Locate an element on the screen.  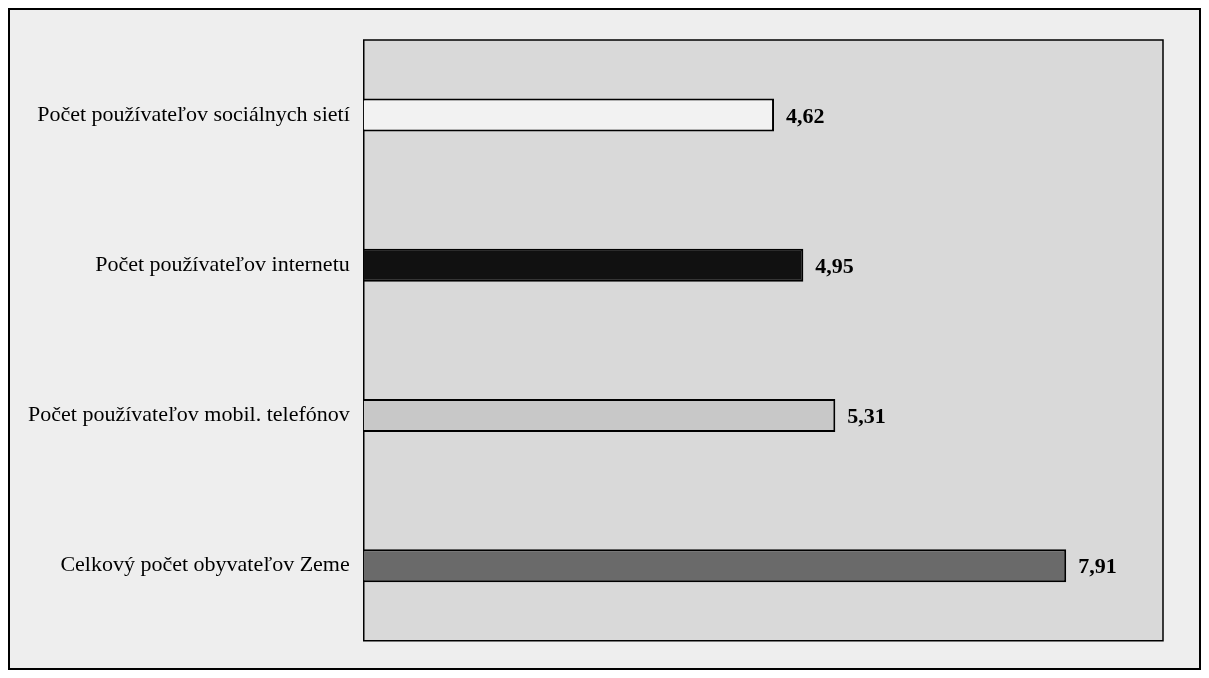
y-tick-label: Počet používateľov internetu is located at coordinates (222, 264).